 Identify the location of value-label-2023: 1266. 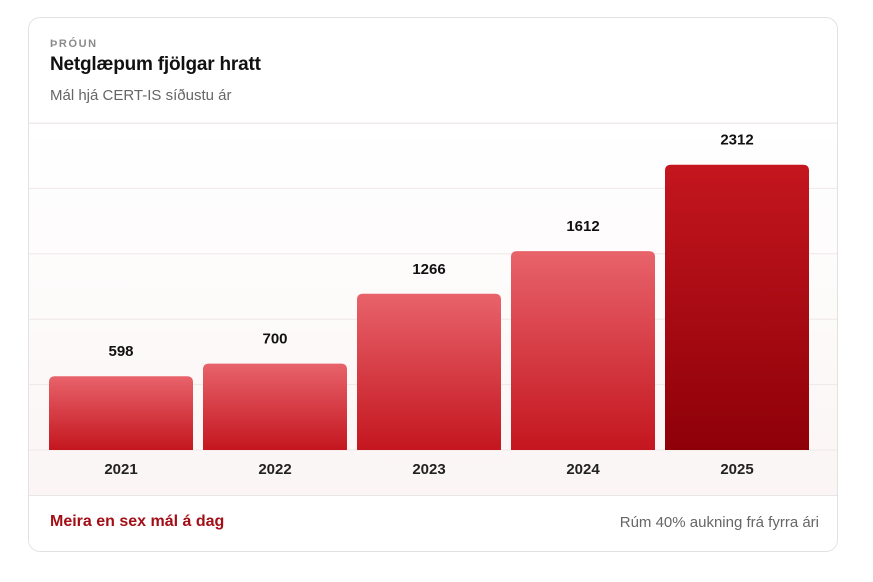
(428, 269).